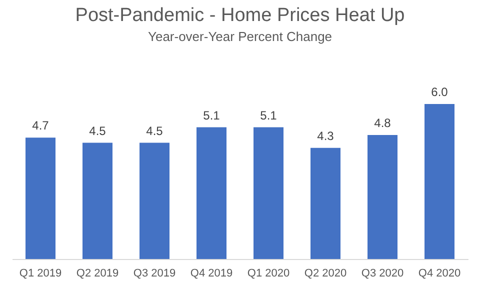 The height and width of the screenshot is (288, 480). Describe the element at coordinates (439, 92) in the screenshot. I see `data-label: 6.0` at that location.